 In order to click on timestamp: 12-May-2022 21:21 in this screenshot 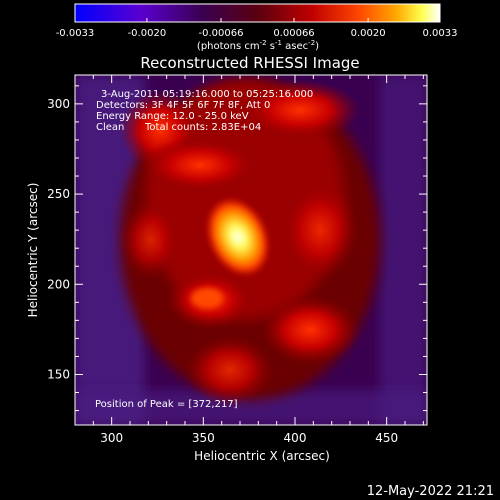, I will do `click(430, 491)`.